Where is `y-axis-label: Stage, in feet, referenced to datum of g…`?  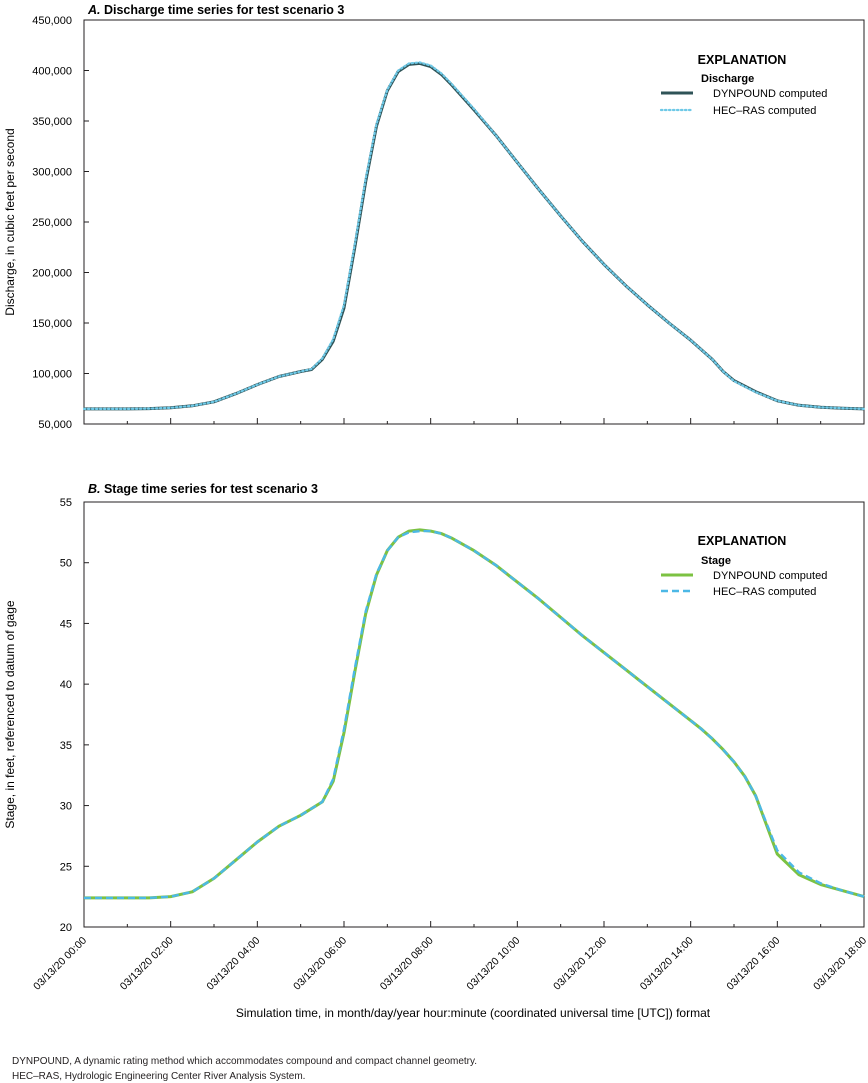 y-axis-label: Stage, in feet, referenced to datum of g… is located at coordinates (10, 714).